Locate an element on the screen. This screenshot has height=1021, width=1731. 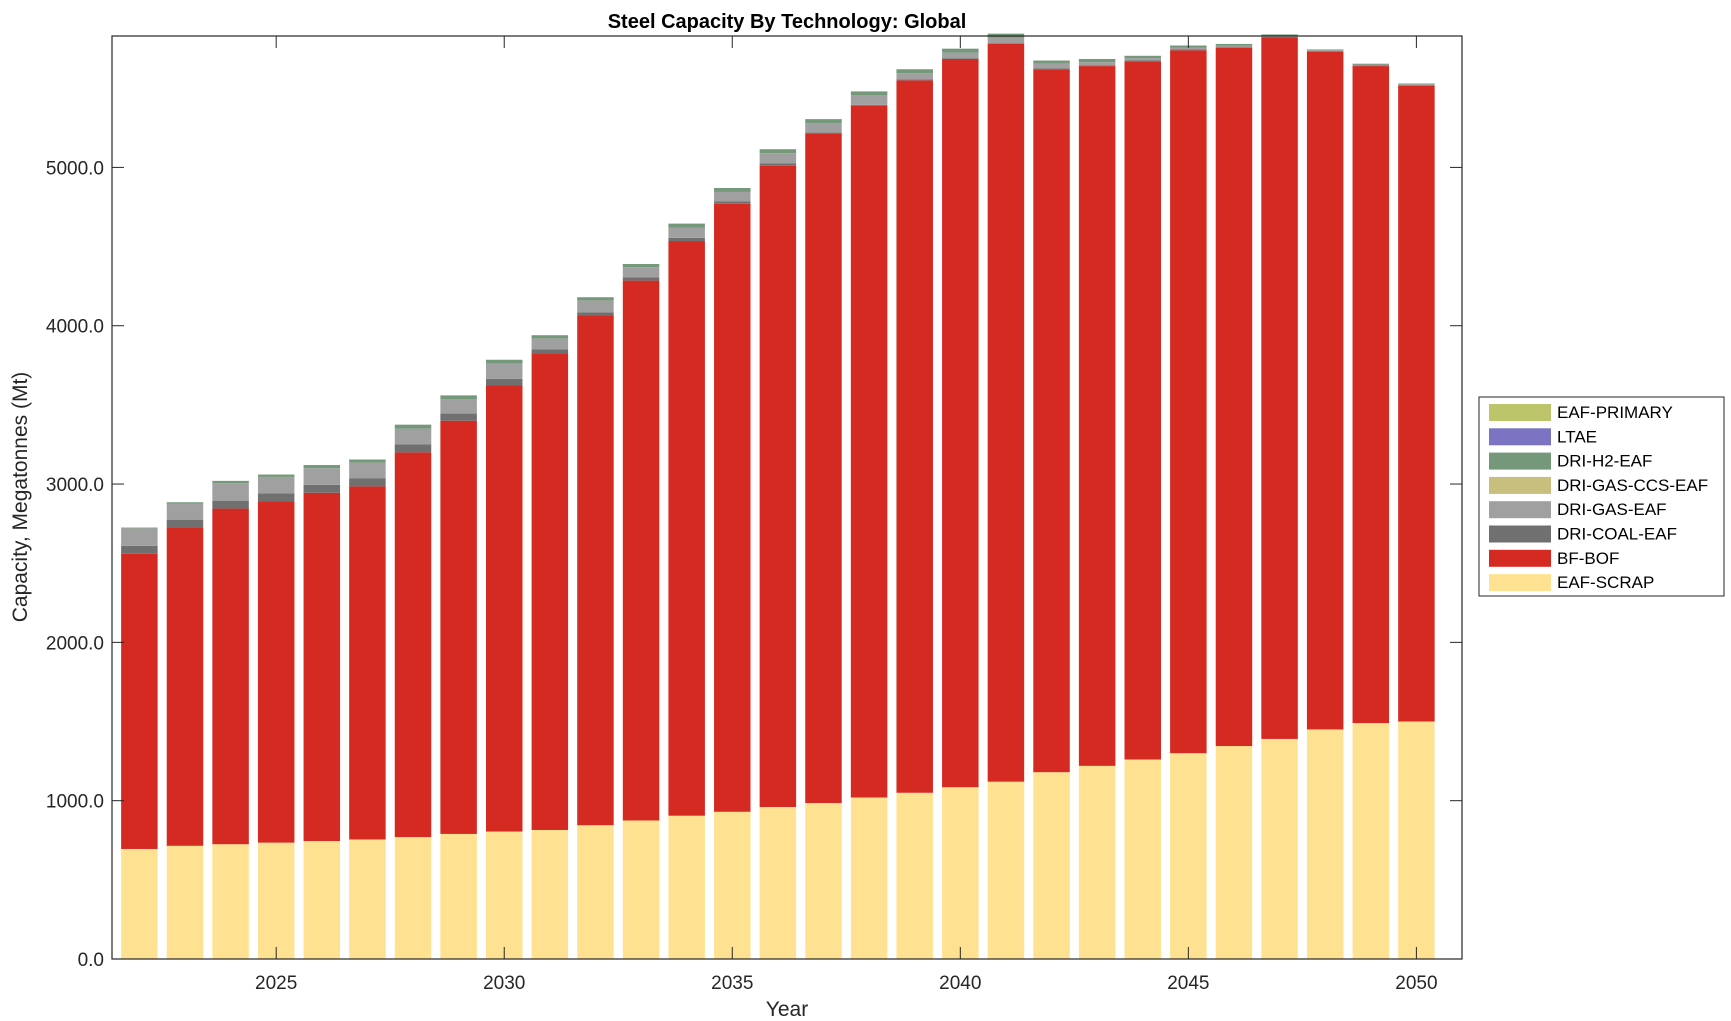
bar-segment-eaf-scrap-2035 is located at coordinates (732, 885).